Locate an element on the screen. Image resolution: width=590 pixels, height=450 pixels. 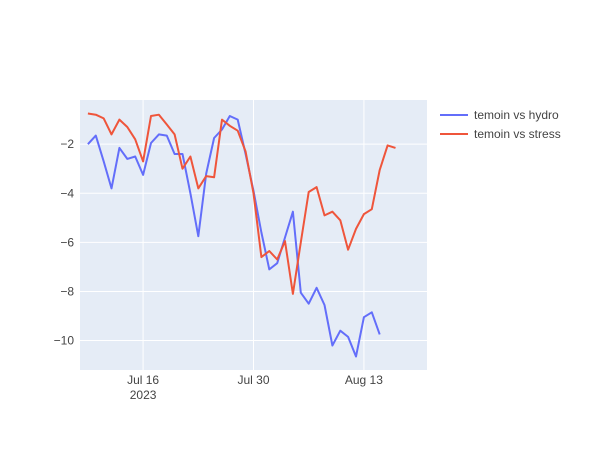
legend-label: temoin vs hydro is located at coordinates (516, 115).